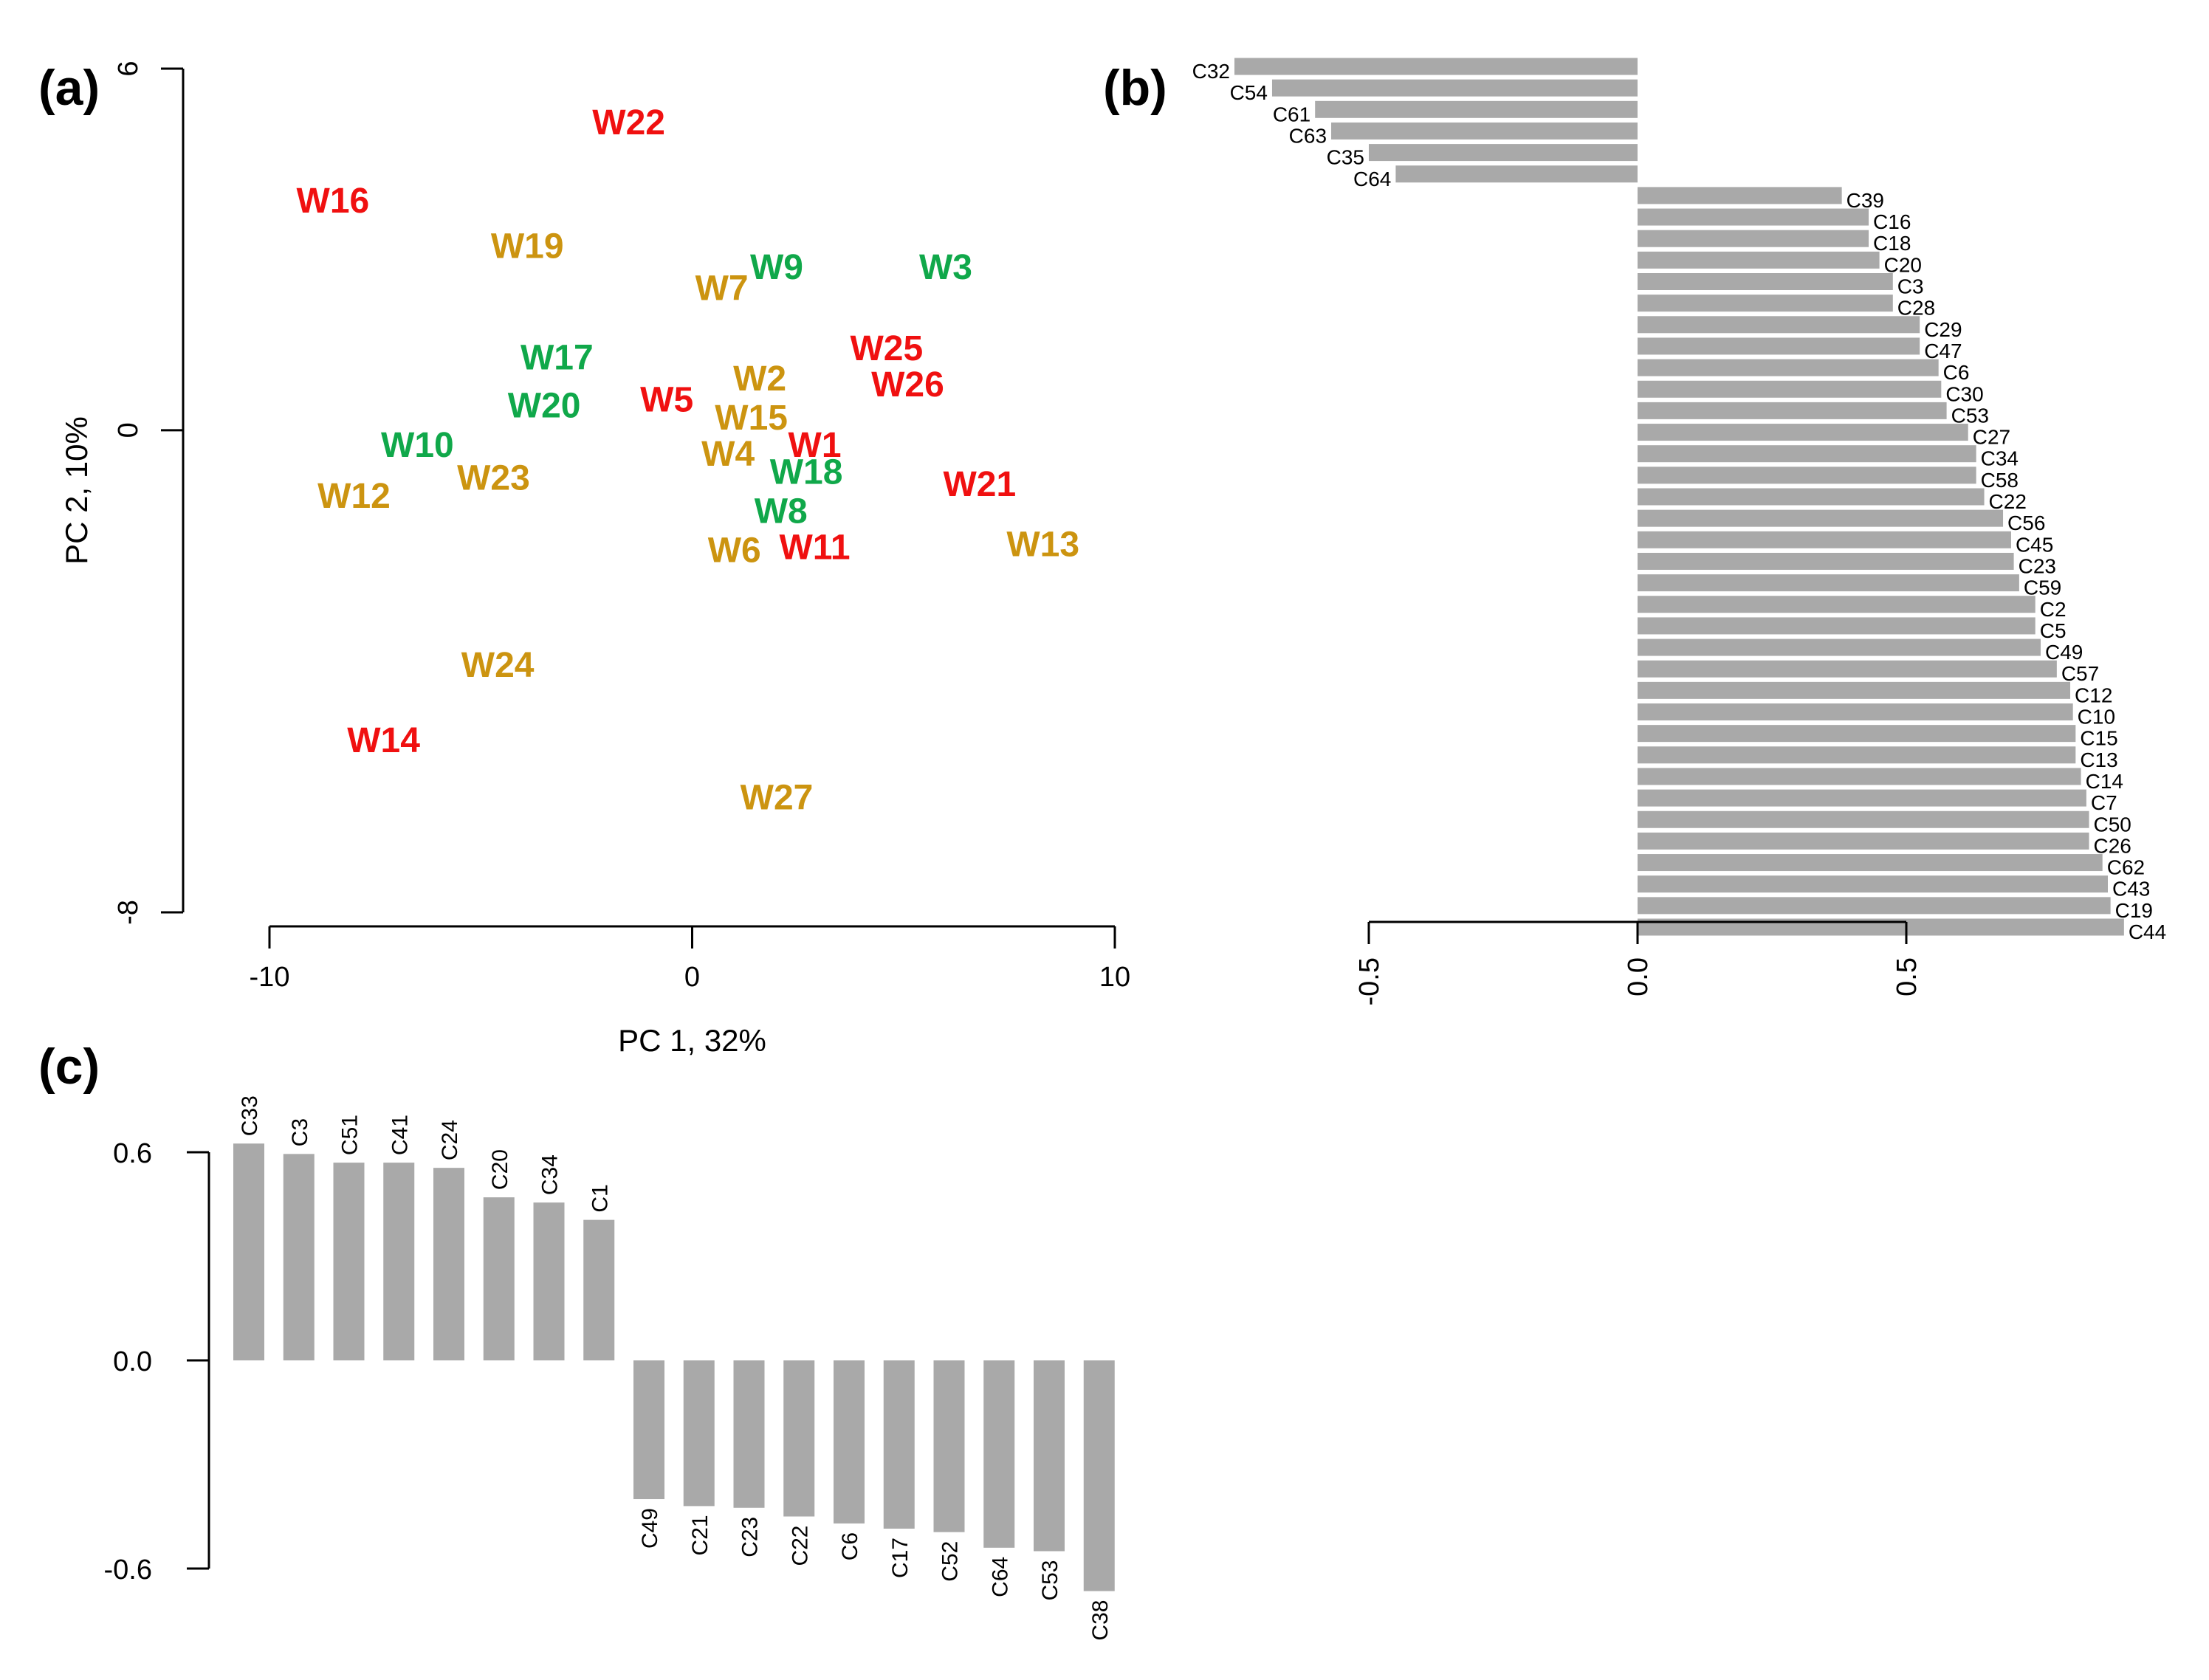 The image size is (2209, 1680). I want to click on b-bar-c59, so click(1828, 583).